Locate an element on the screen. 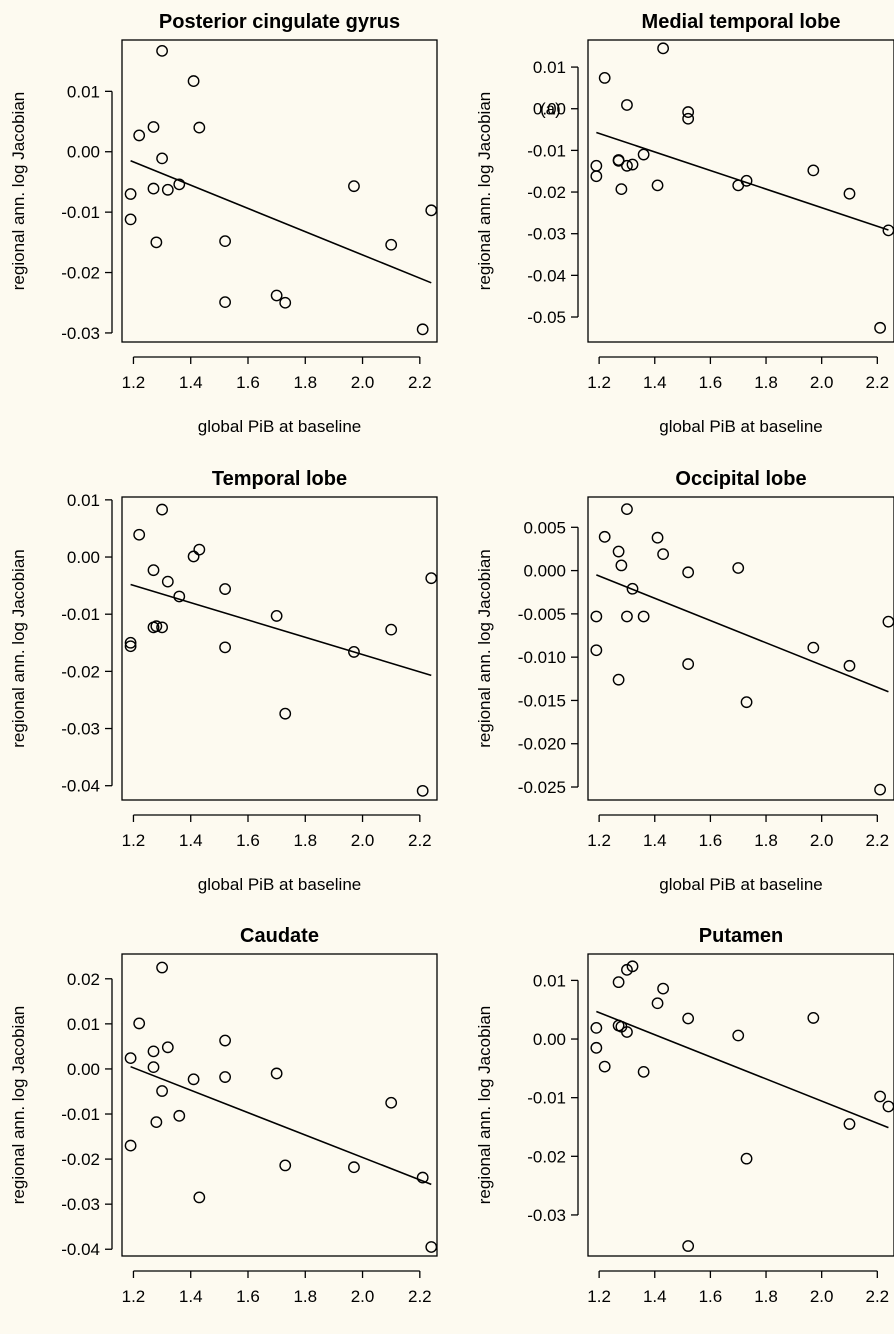 Image resolution: width=894 pixels, height=1334 pixels. panel-title: Posterior cingulate gyrus is located at coordinates (279, 22).